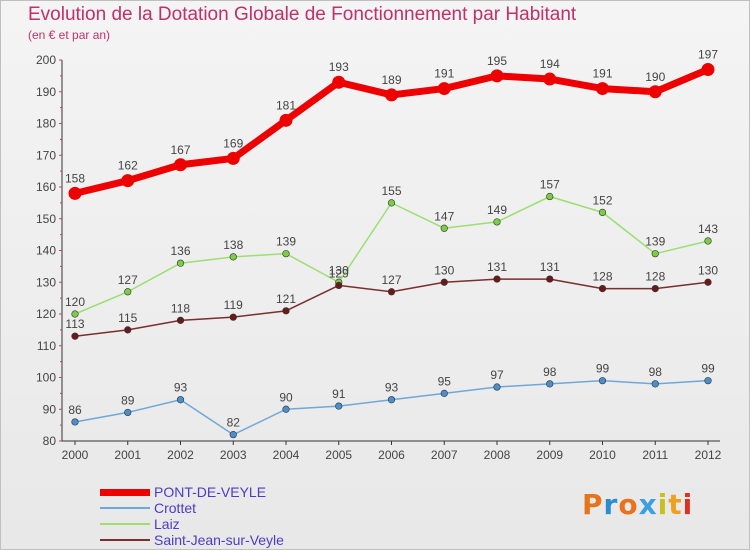 The height and width of the screenshot is (550, 750). Describe the element at coordinates (50, 441) in the screenshot. I see `y-tick-label: 80` at that location.